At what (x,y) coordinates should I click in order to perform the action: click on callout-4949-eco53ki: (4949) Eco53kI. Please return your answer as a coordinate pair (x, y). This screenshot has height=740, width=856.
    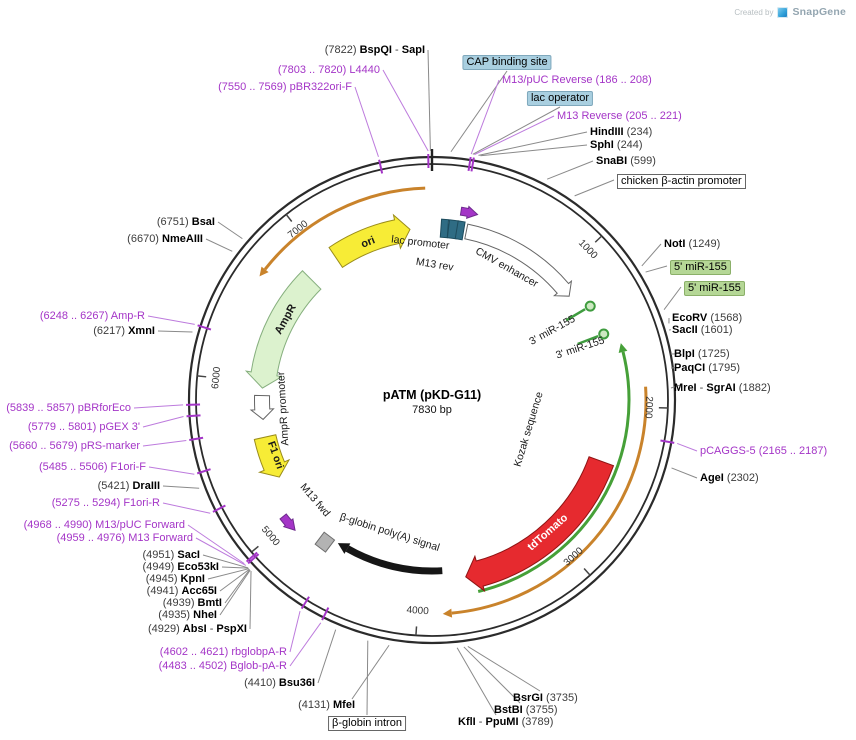
    Looking at the image, I should click on (181, 567).